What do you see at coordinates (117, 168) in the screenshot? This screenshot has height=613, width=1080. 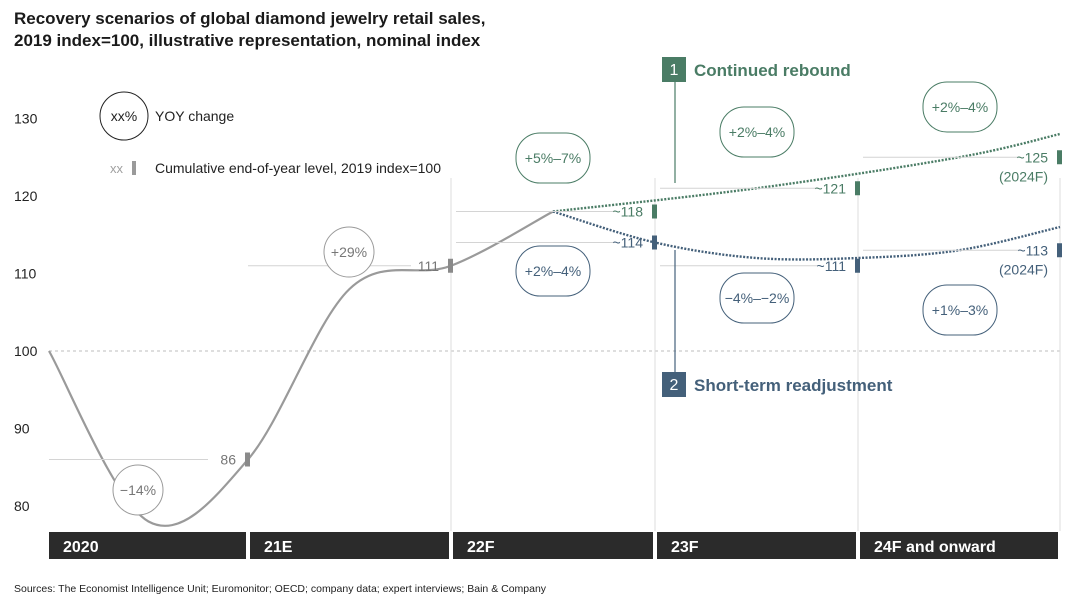 I see `legend-level-symbol: xx` at bounding box center [117, 168].